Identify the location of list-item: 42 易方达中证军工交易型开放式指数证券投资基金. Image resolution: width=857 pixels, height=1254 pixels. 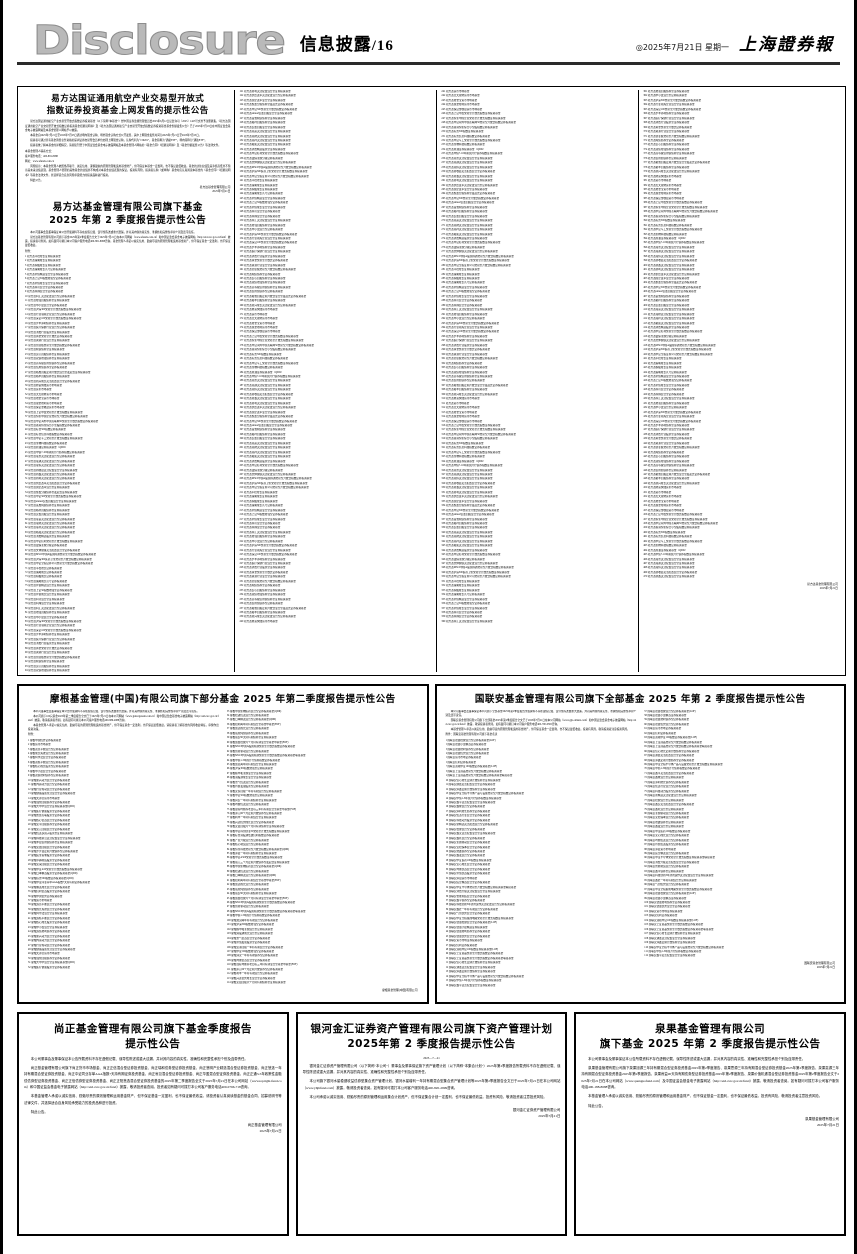
(54, 439).